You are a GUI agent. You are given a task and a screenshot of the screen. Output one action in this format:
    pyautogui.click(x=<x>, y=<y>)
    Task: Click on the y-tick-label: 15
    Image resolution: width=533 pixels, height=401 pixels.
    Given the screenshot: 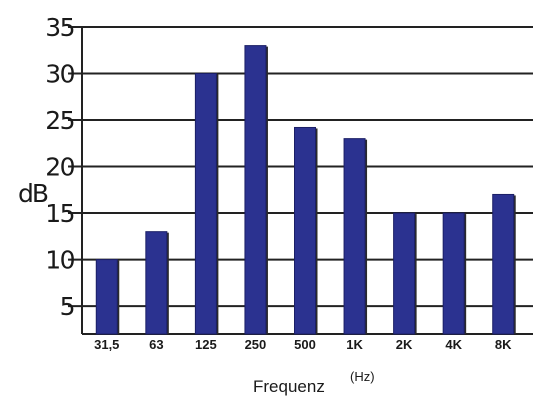 What is the action you would take?
    pyautogui.click(x=59, y=213)
    